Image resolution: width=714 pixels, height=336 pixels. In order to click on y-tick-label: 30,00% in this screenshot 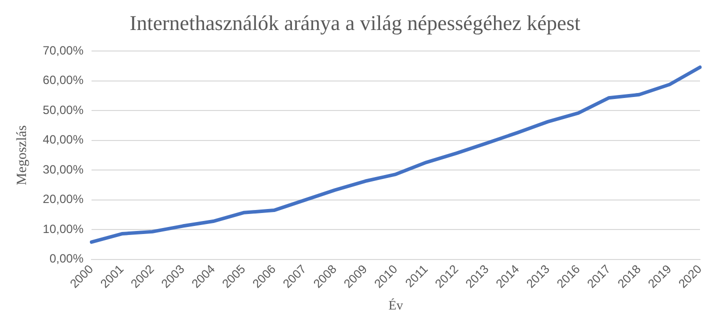, I will do `click(63, 169)`.